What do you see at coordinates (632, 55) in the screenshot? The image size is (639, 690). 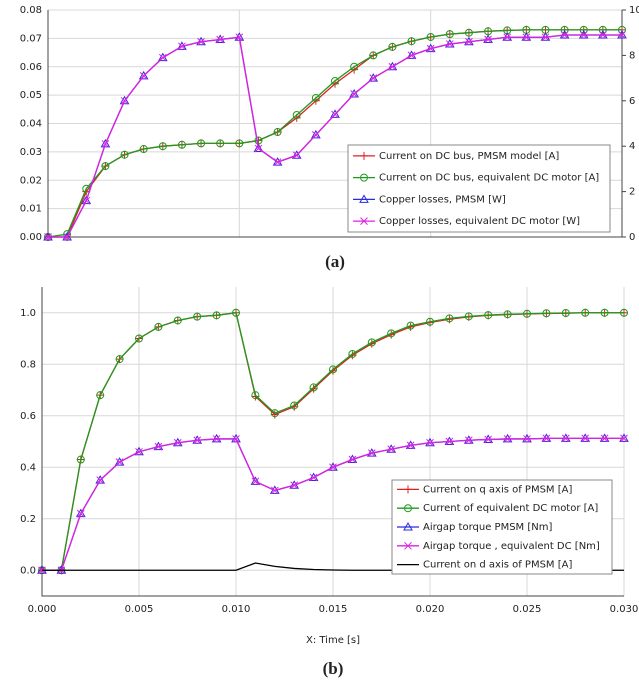 I see `y2-tick-label: 8` at bounding box center [632, 55].